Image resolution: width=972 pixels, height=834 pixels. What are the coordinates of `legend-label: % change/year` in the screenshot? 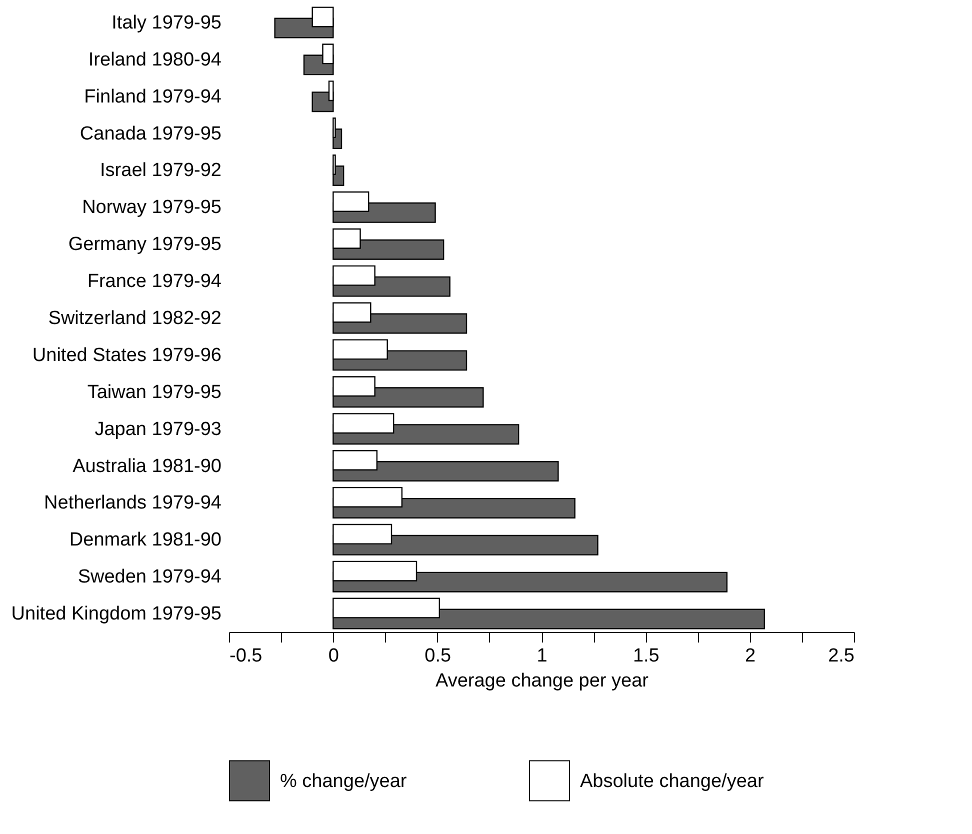 It's located at (344, 781).